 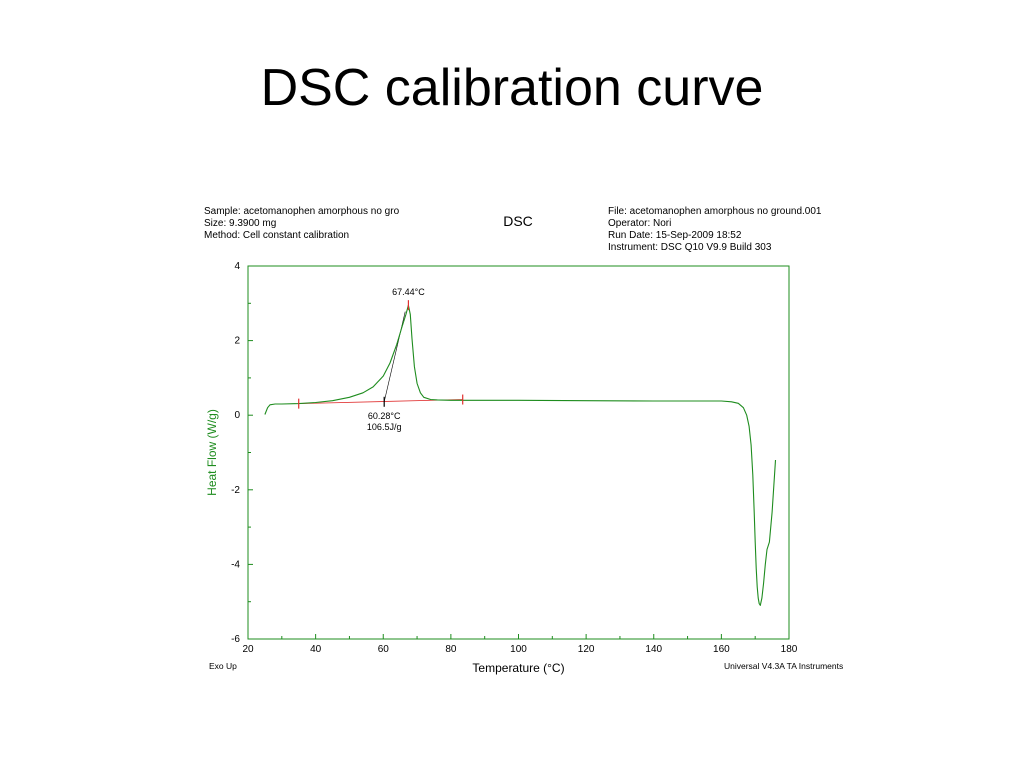 What do you see at coordinates (277, 235) in the screenshot?
I see `method: Method: Cell constant calibration` at bounding box center [277, 235].